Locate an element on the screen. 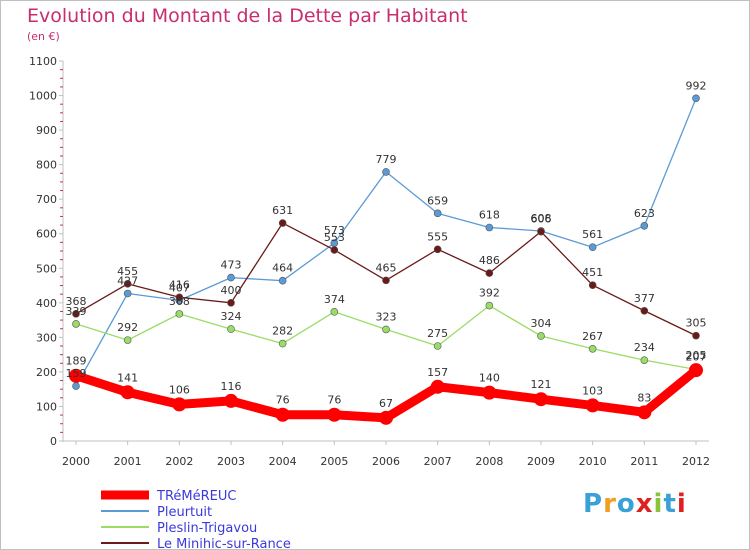 The height and width of the screenshot is (550, 750). y-tick-label: 600 is located at coordinates (46, 234).